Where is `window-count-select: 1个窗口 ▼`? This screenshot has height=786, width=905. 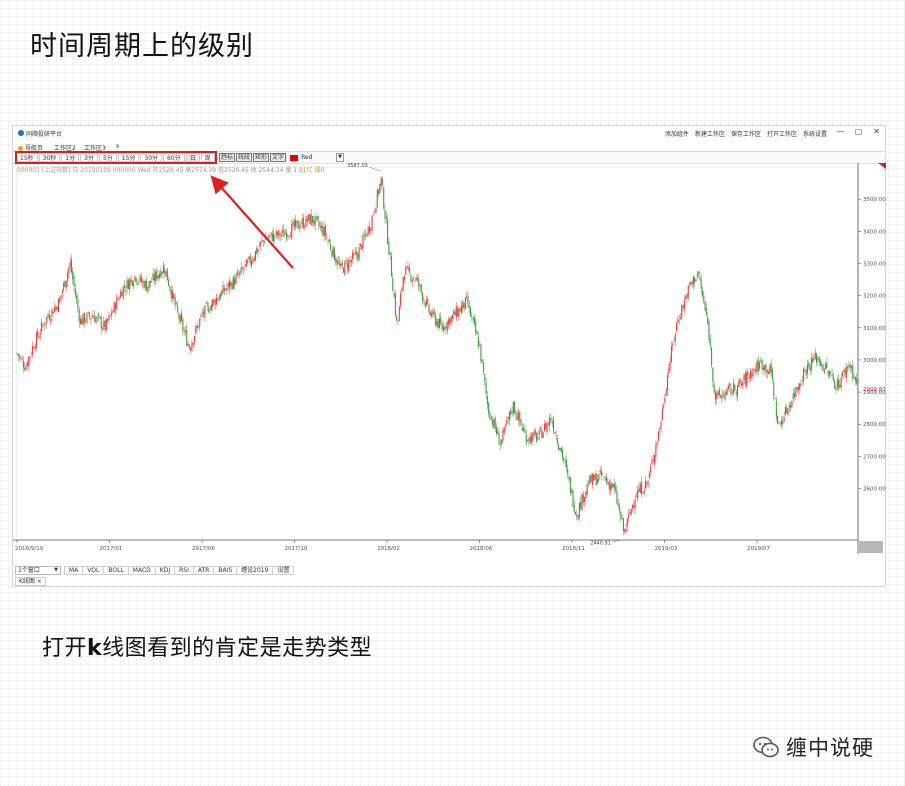 window-count-select: 1个窗口 ▼ is located at coordinates (38, 570).